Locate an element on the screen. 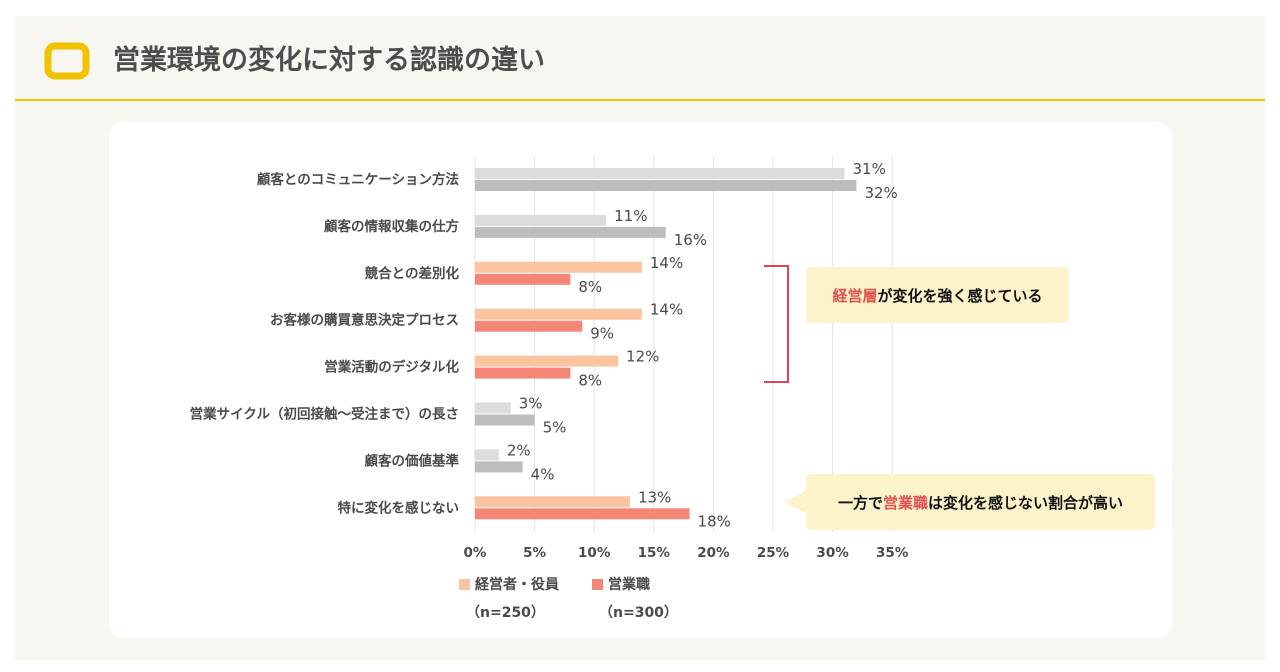  x-tick-label: 25% is located at coordinates (773, 553).